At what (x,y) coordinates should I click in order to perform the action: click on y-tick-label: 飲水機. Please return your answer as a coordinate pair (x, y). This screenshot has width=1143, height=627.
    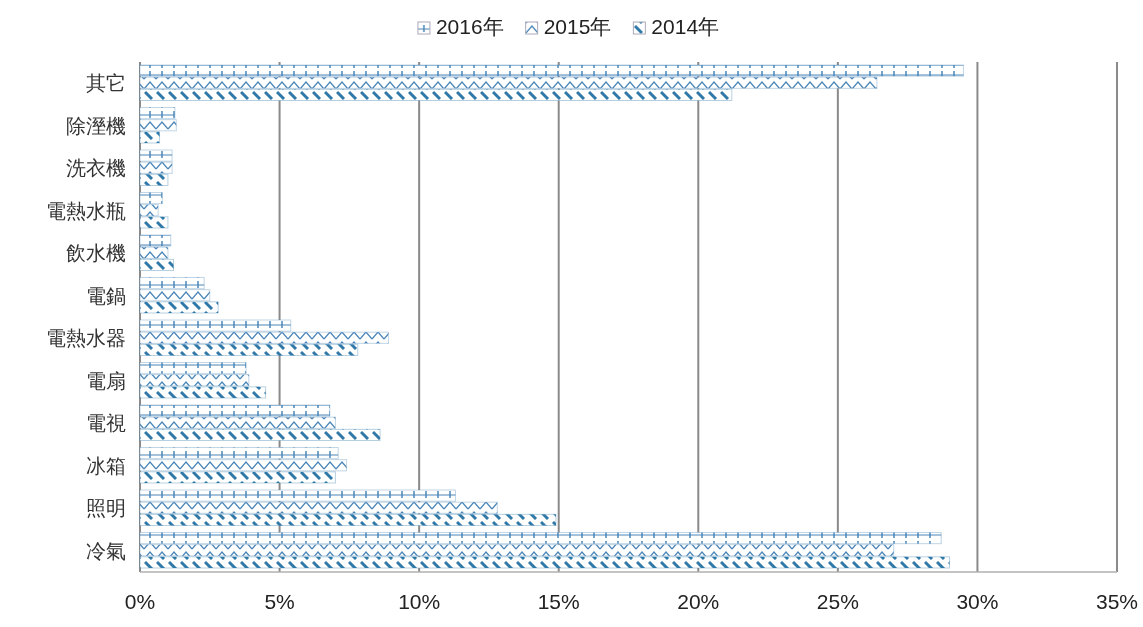
    Looking at the image, I should click on (96, 253).